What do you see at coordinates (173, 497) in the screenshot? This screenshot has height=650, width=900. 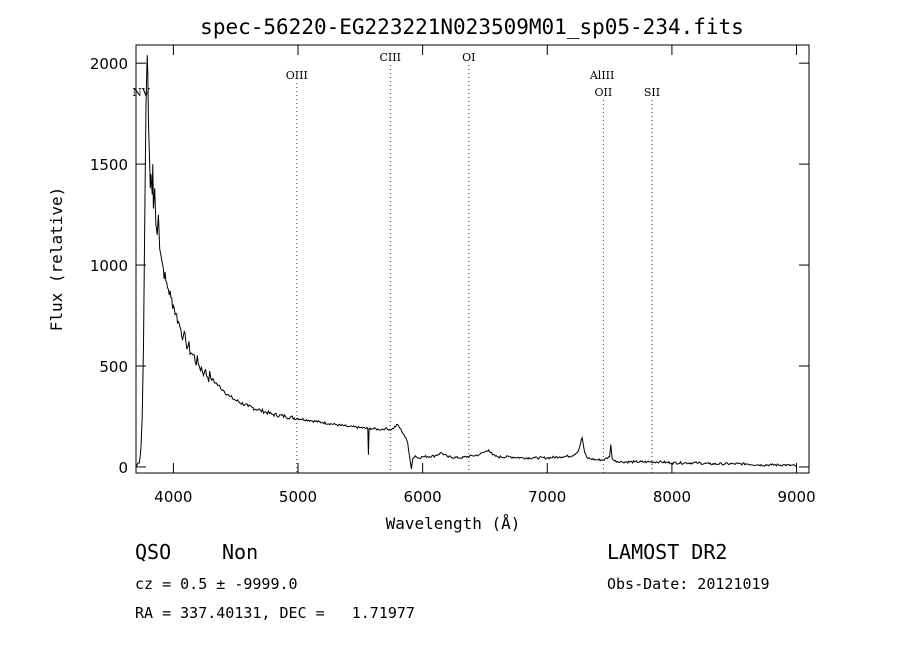 I see `x-tick-label: 4000` at bounding box center [173, 497].